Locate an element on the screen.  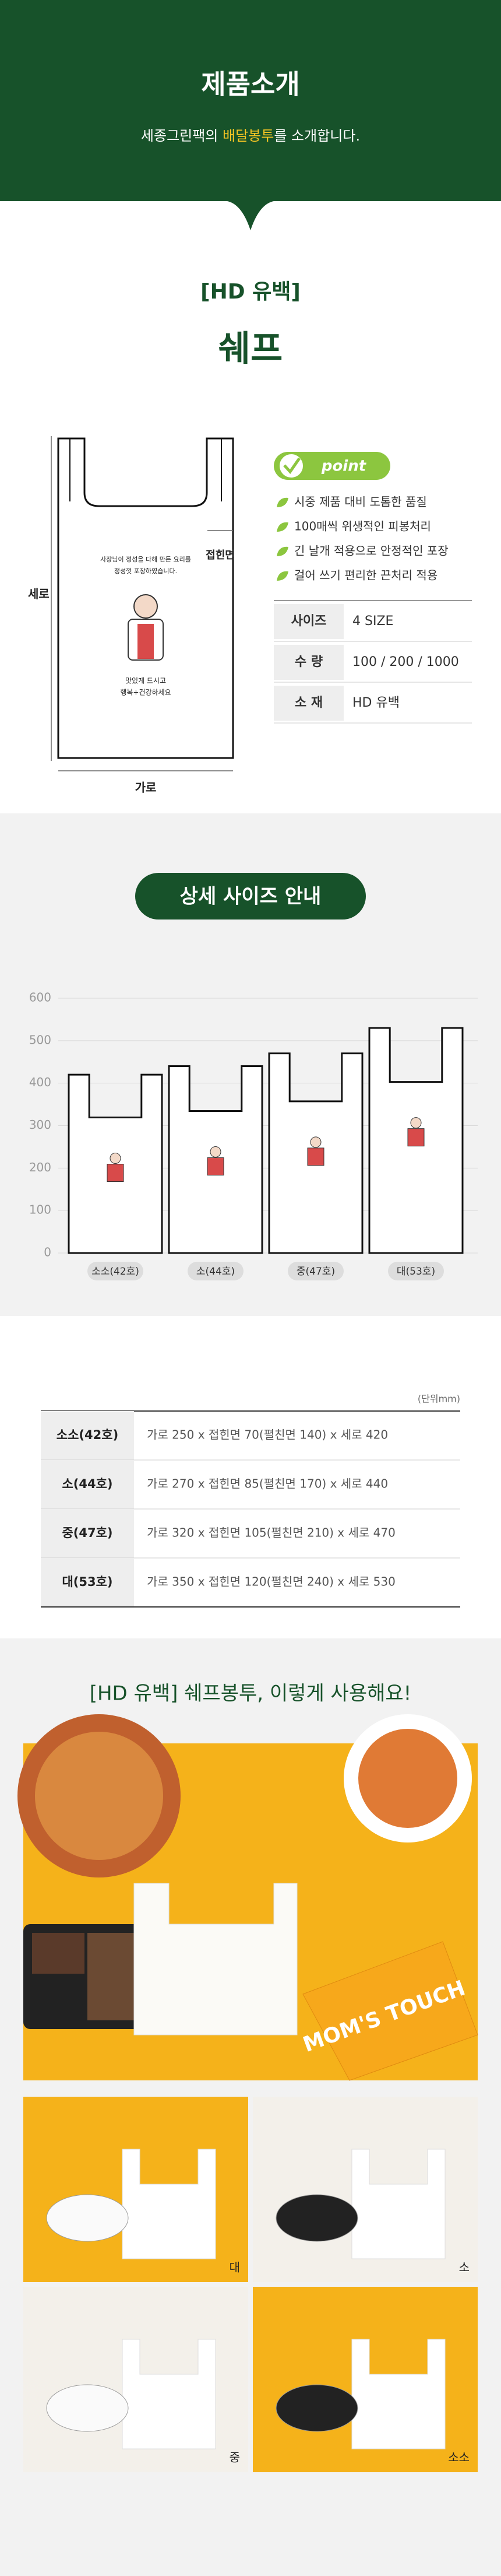
x-tick-label: 대(53호) is located at coordinates (416, 1272).